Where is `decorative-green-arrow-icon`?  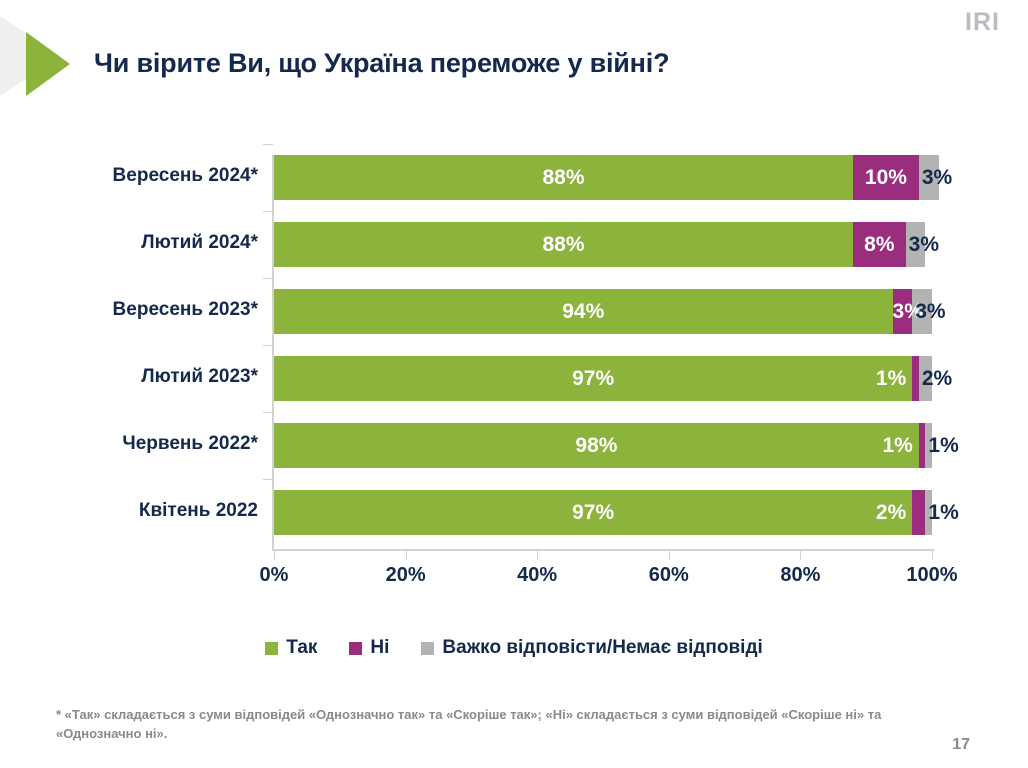 decorative-green-arrow-icon is located at coordinates (48, 64).